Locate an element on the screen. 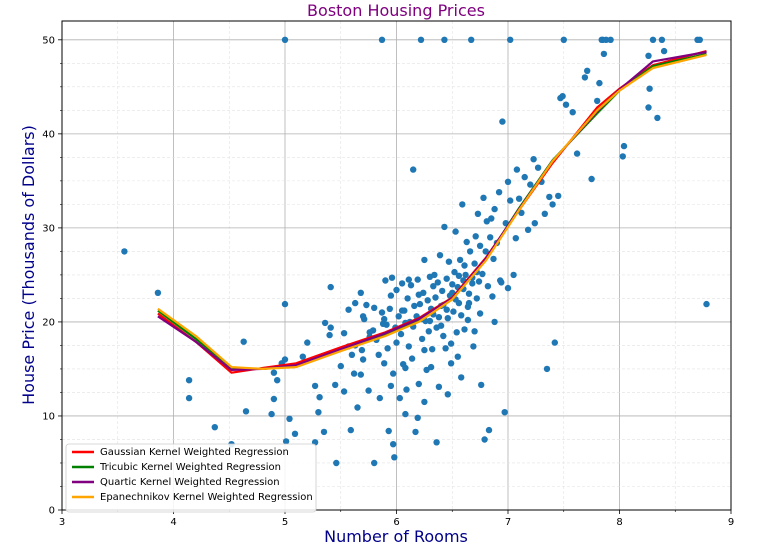  y-tick-label: 40 is located at coordinates (48, 134).